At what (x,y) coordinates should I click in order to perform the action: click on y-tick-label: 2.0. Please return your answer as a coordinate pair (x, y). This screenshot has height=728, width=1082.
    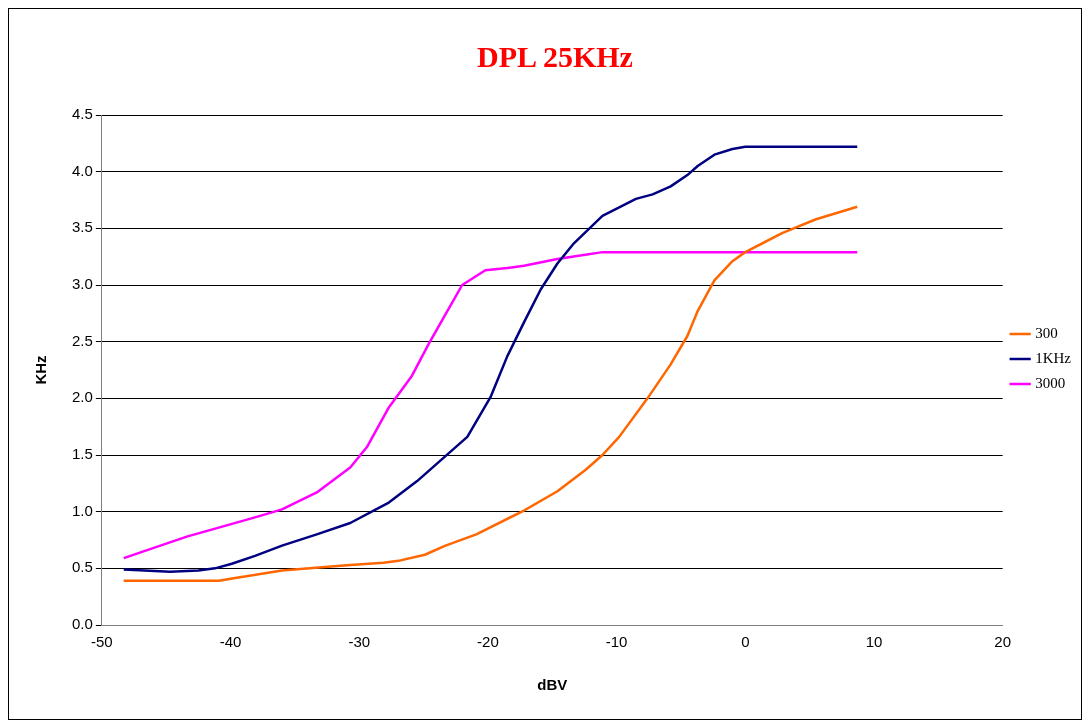
    Looking at the image, I should click on (82, 397).